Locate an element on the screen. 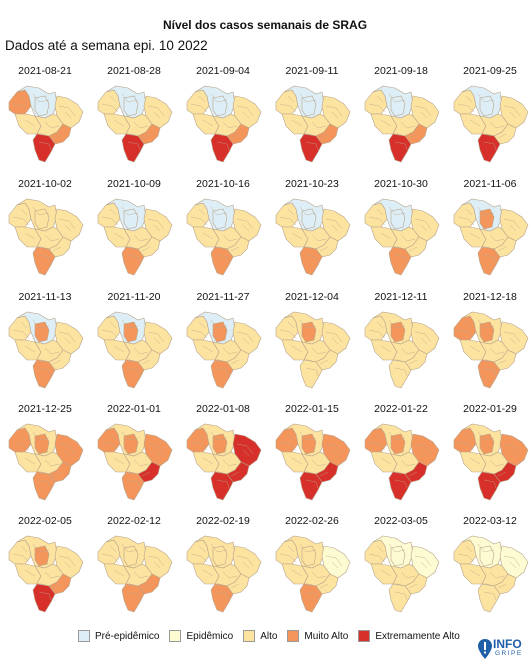 This screenshot has width=530, height=662. map-date-label: 2022-01-01 is located at coordinates (134, 409).